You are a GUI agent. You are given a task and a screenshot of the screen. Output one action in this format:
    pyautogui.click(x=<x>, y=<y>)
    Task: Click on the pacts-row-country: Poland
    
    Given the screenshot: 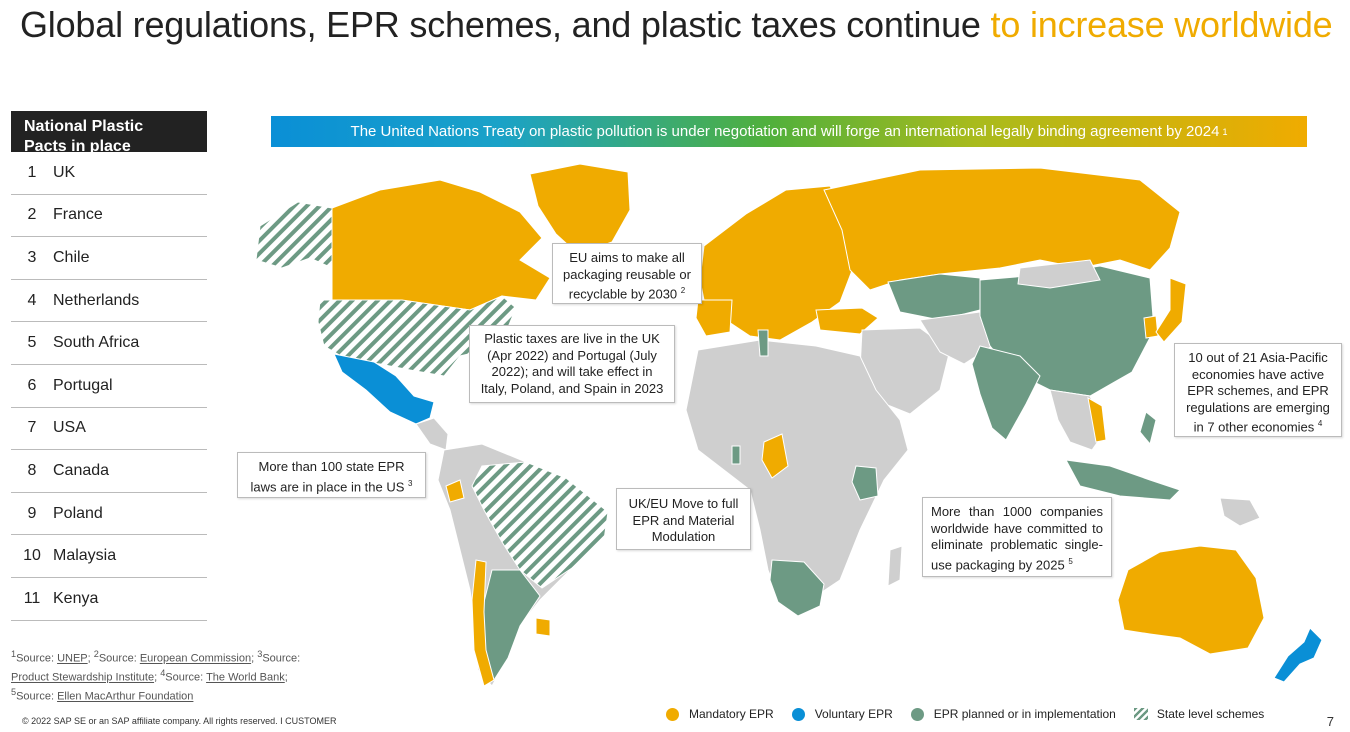 What is the action you would take?
    pyautogui.click(x=78, y=513)
    